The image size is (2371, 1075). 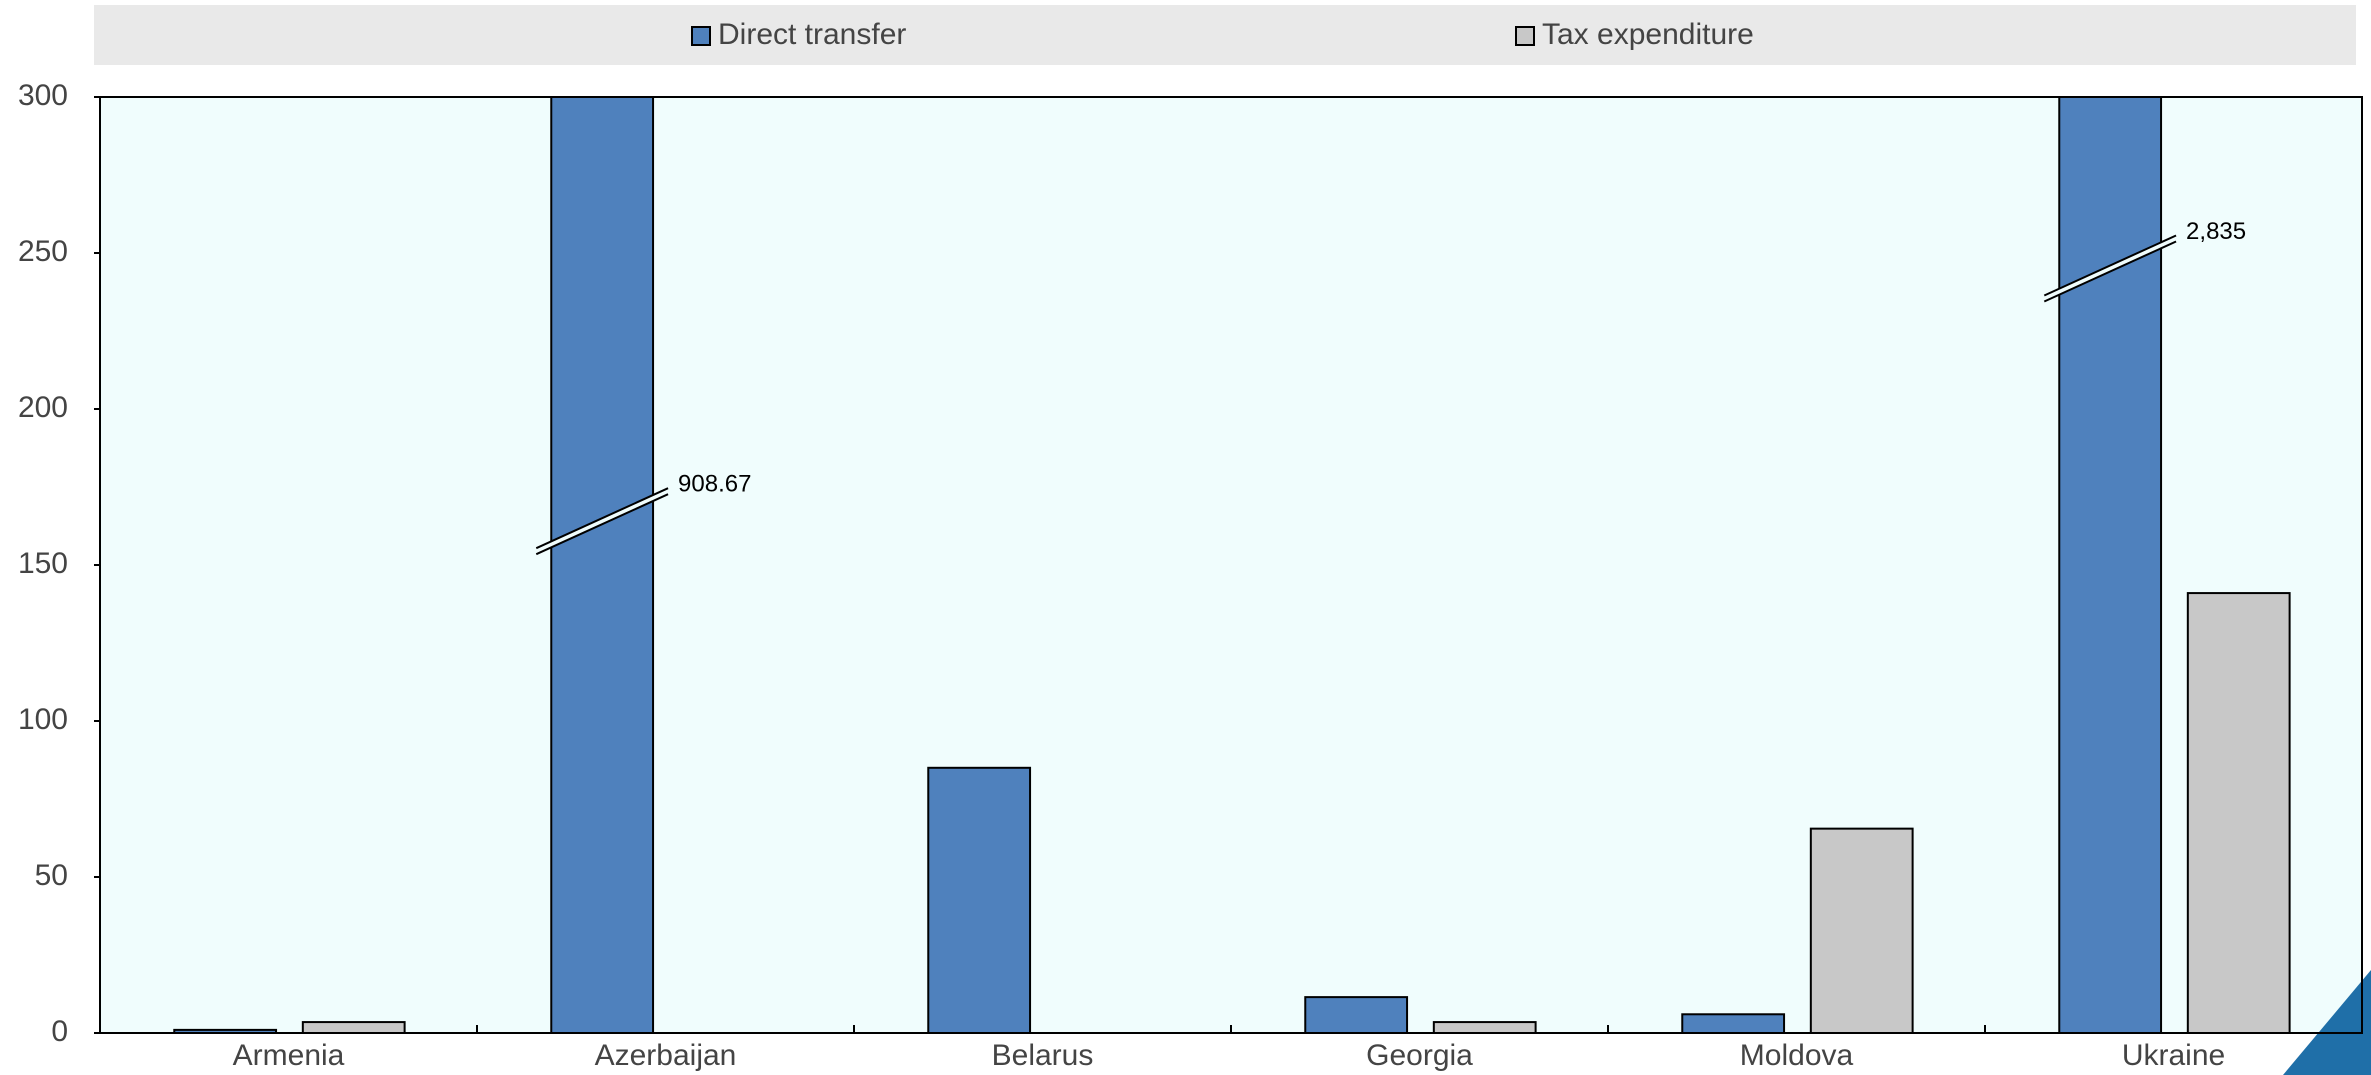 What do you see at coordinates (812, 34) in the screenshot?
I see `legend-label: Direct transfer` at bounding box center [812, 34].